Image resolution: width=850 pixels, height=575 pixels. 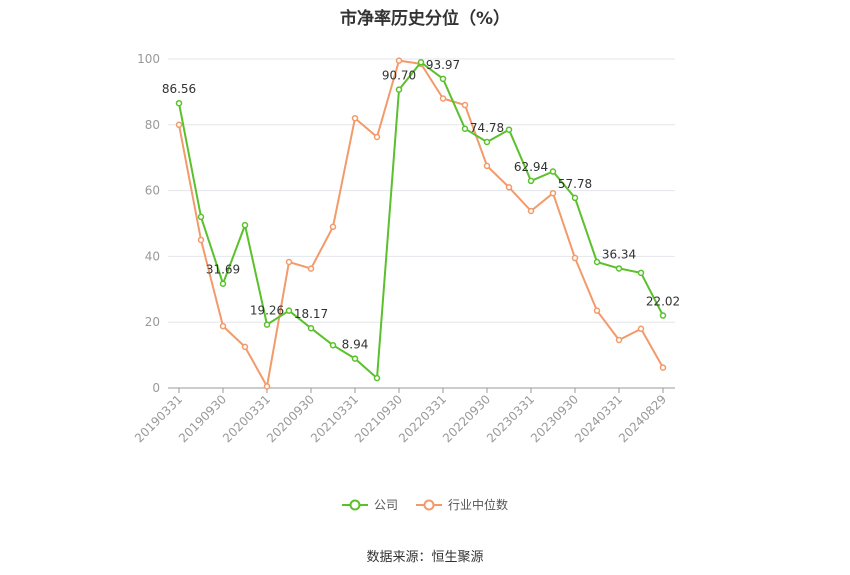 I want to click on y-tick-label: 60, so click(x=152, y=191).